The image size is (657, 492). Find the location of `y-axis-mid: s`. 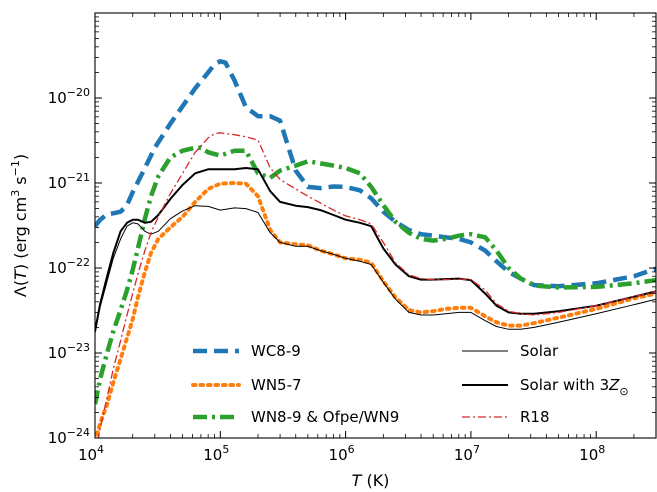

y-axis-mid: s is located at coordinates (20, 182).